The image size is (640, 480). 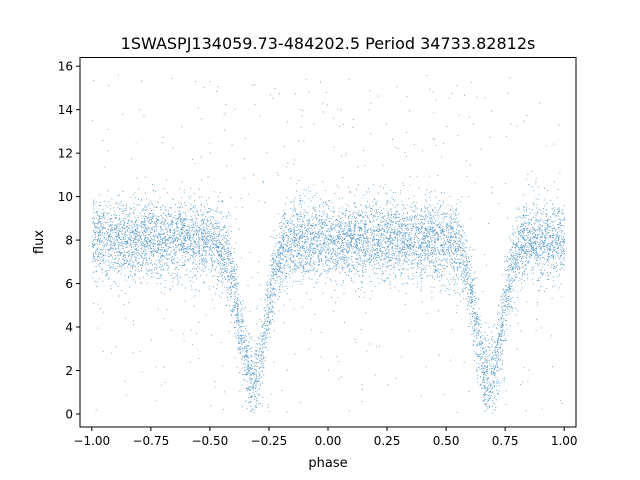 What do you see at coordinates (39, 242) in the screenshot?
I see `y-axis-label: flux` at bounding box center [39, 242].